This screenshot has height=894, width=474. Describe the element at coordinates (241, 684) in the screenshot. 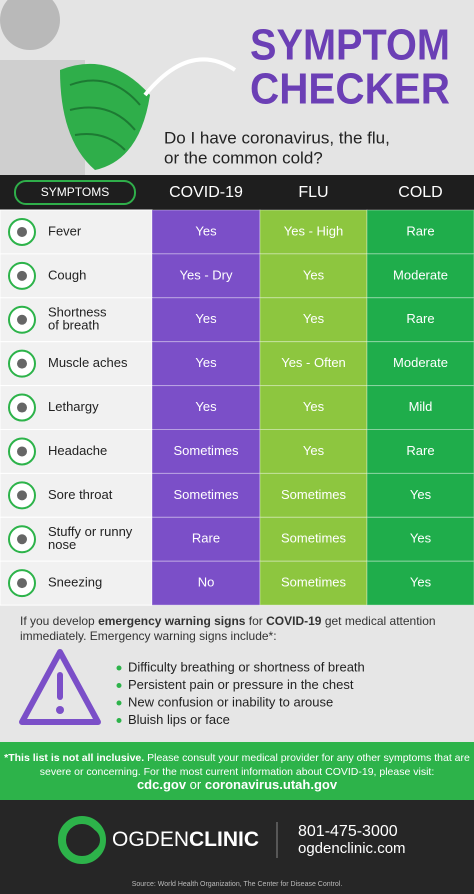

I see `warning-item: Persistent pain or pressure in the chest` at that location.